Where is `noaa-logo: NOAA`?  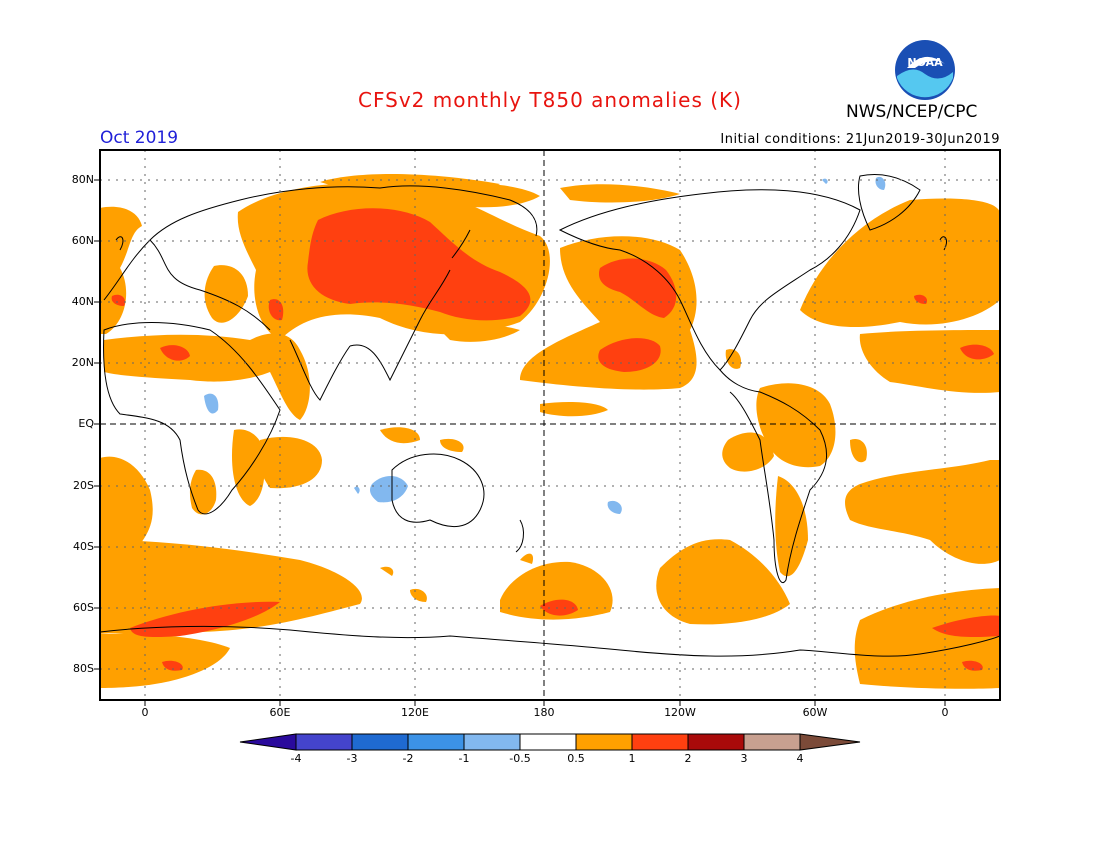 noaa-logo: NOAA is located at coordinates (925, 70).